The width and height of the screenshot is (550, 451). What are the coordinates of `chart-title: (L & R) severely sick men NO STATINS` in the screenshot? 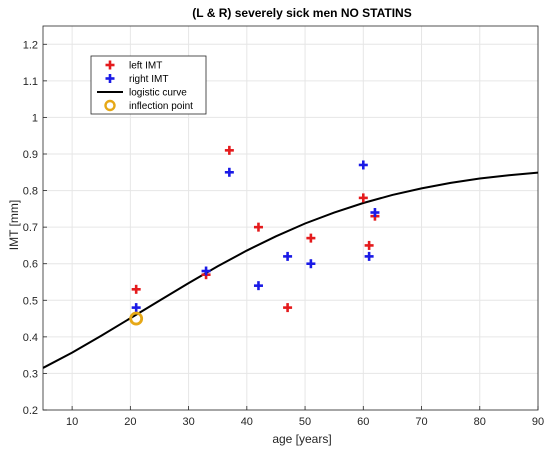 It's located at (301, 13).